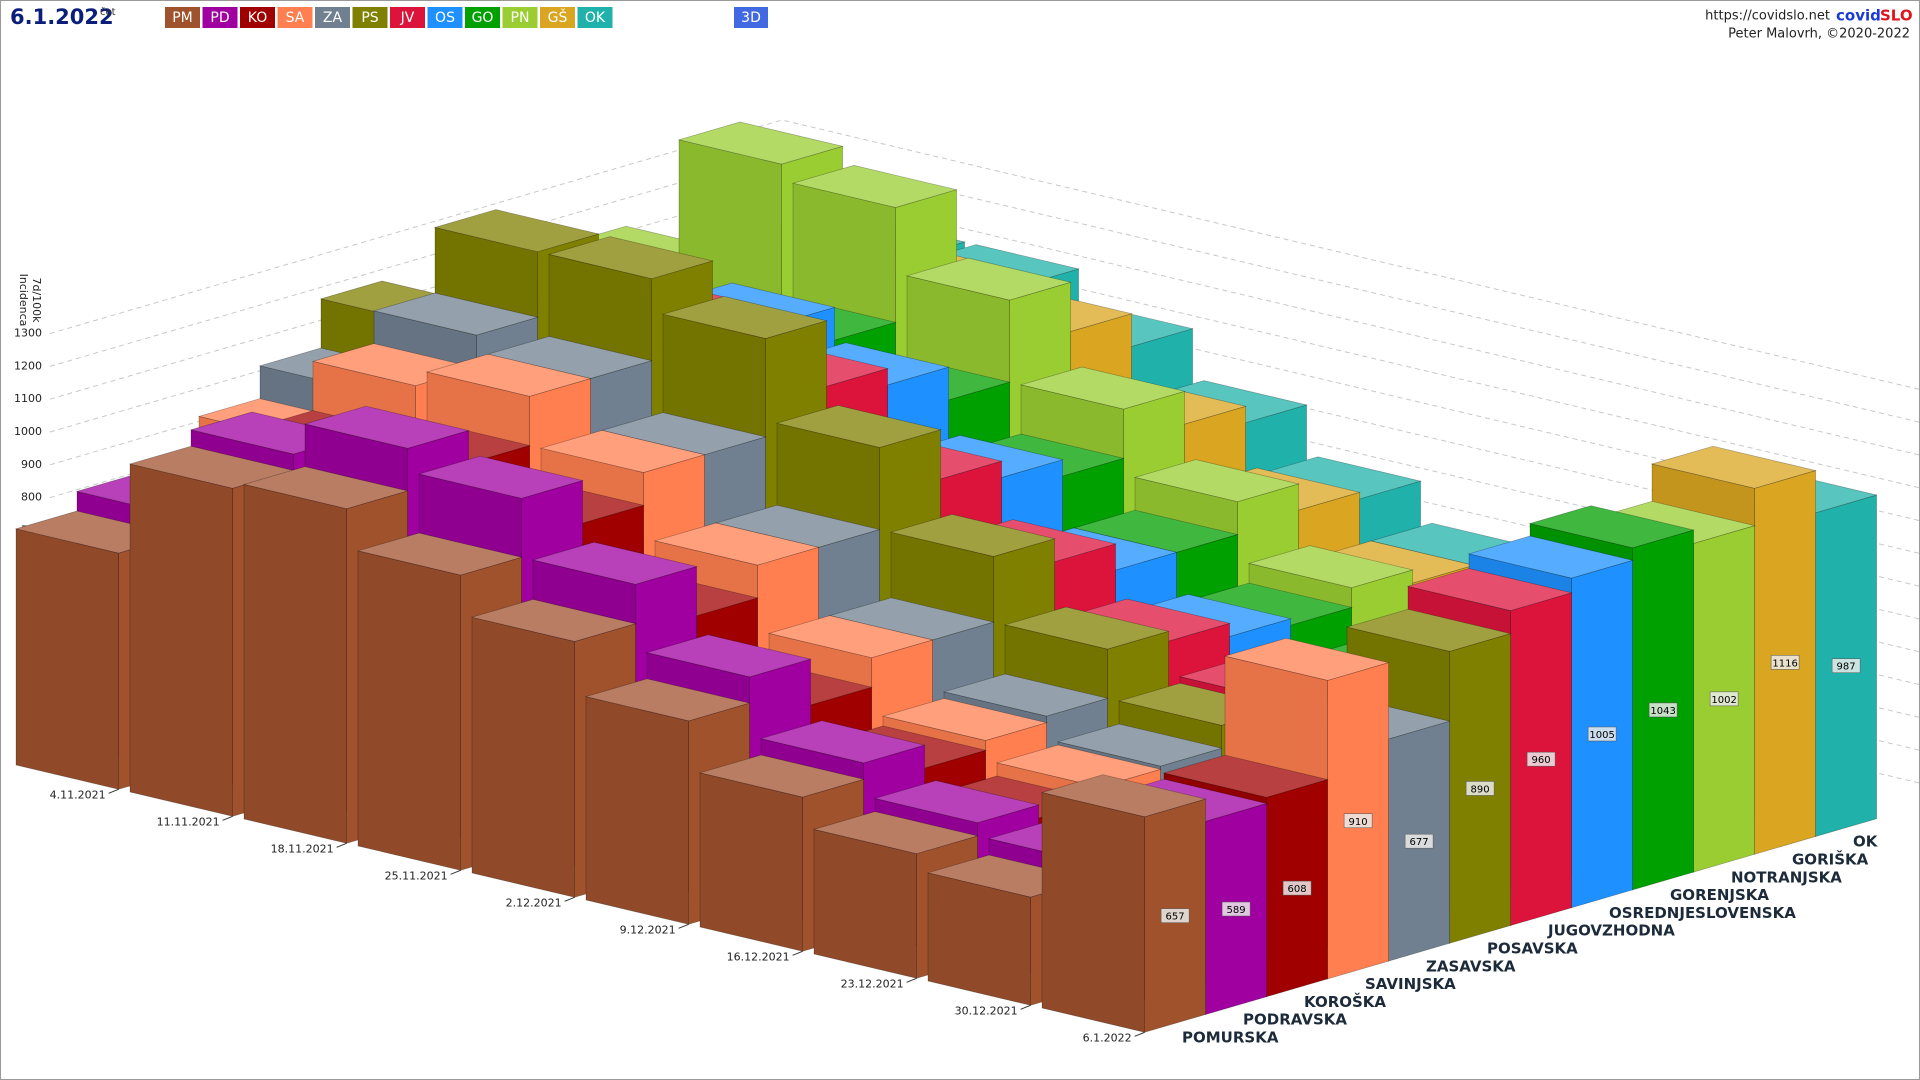  Describe the element at coordinates (534, 902) in the screenshot. I see `x-tick-label: 2.12.2021` at that location.